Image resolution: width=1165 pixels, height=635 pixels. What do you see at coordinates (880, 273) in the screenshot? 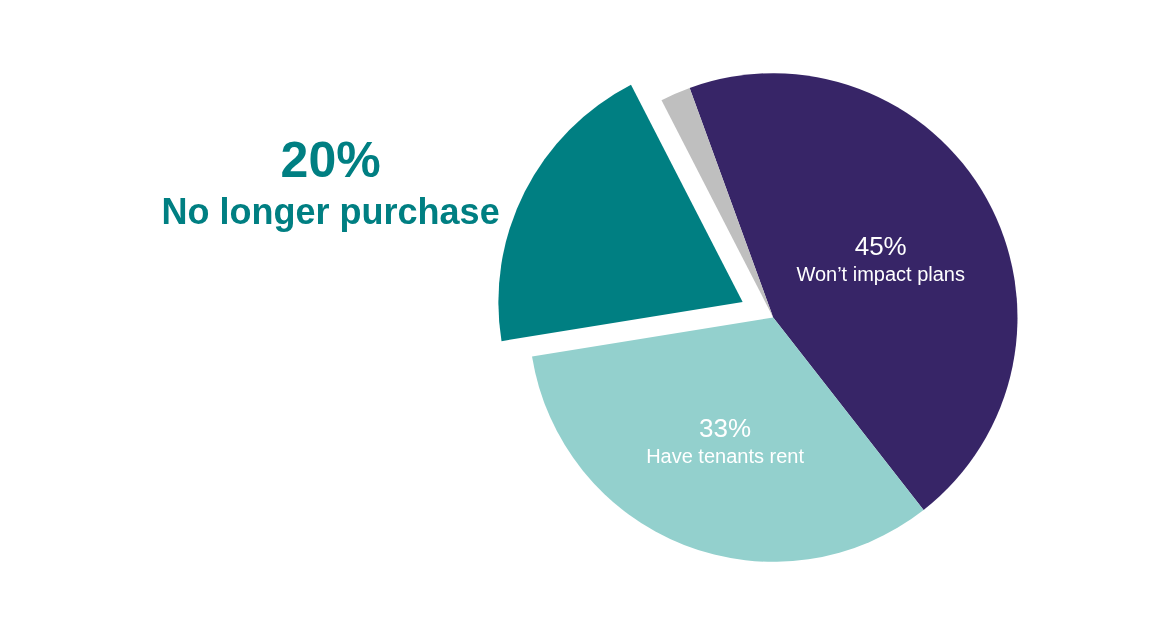
I see `slice-label: Won’t impact plans` at bounding box center [880, 273].